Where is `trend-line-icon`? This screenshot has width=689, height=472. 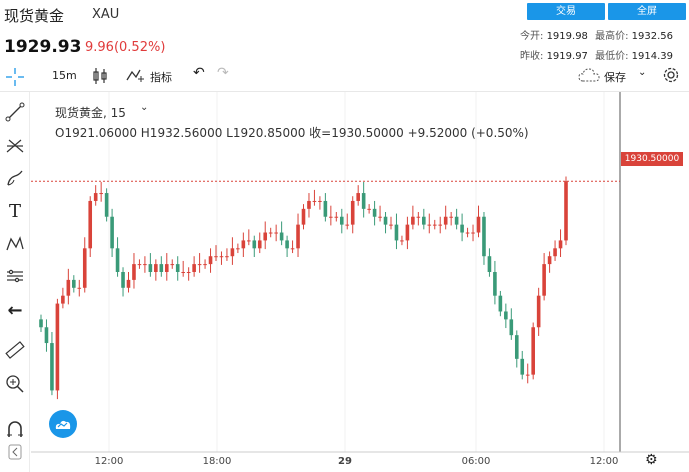
trend-line-icon is located at coordinates (15, 112).